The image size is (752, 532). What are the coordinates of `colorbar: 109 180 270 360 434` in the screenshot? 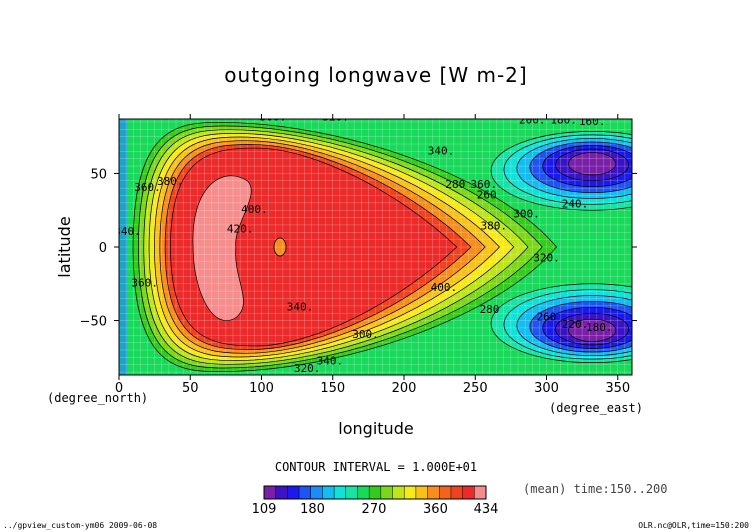 It's located at (375, 501).